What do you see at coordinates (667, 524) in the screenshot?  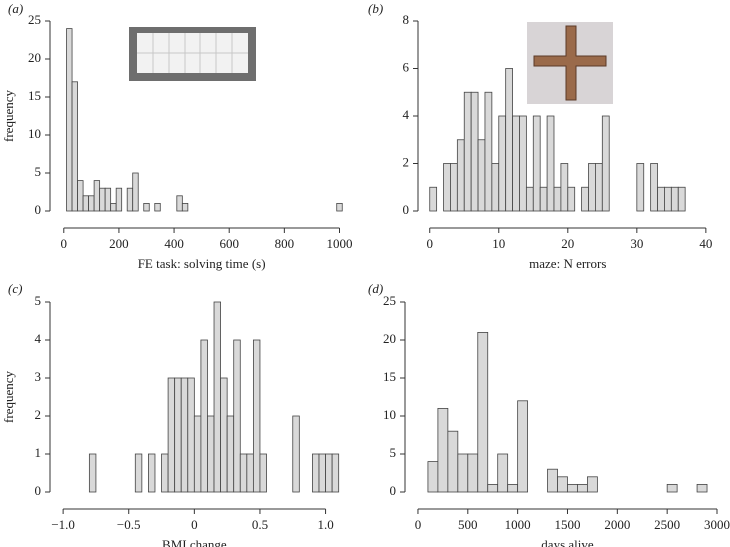 I see `x-tick-label: 2500` at bounding box center [667, 524].